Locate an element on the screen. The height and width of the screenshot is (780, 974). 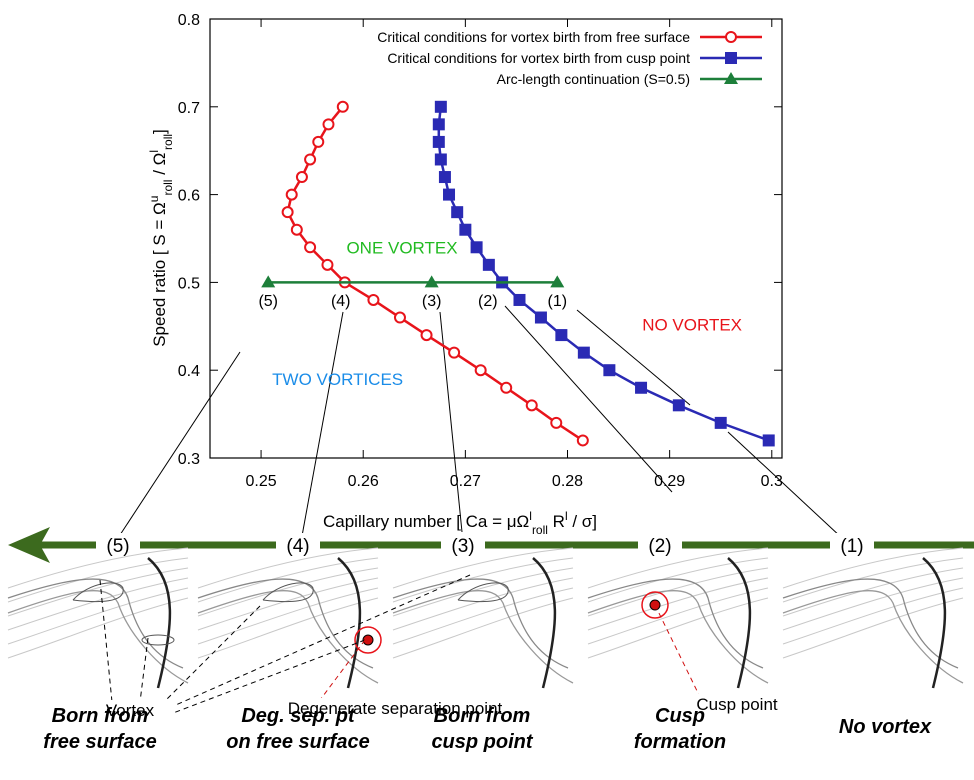
y-tick-label: 0.6 is located at coordinates (189, 196).